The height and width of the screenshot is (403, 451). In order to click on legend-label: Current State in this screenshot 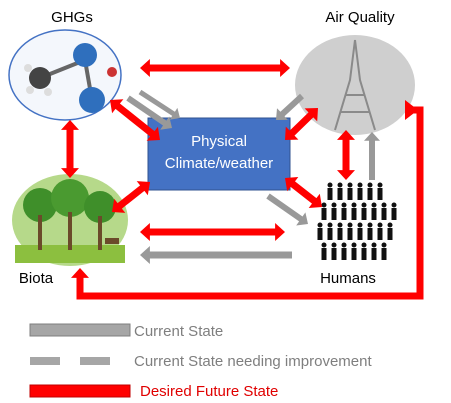, I will do `click(178, 331)`.